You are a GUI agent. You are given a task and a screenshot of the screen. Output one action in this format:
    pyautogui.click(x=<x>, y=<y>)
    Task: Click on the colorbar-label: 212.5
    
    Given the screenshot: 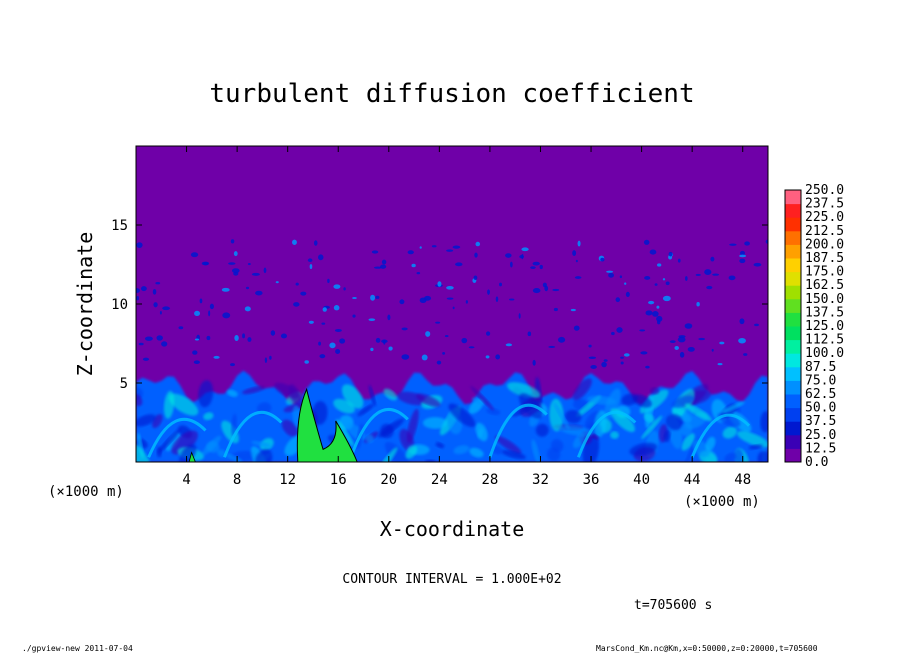 What is the action you would take?
    pyautogui.click(x=824, y=231)
    